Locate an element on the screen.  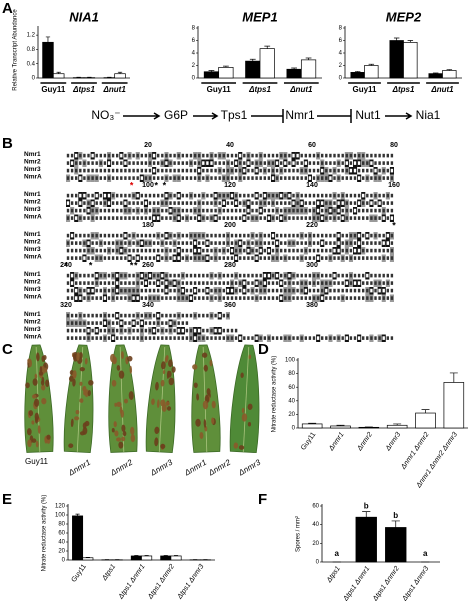
y-tick-label: 20 is located at coordinates (315, 544).